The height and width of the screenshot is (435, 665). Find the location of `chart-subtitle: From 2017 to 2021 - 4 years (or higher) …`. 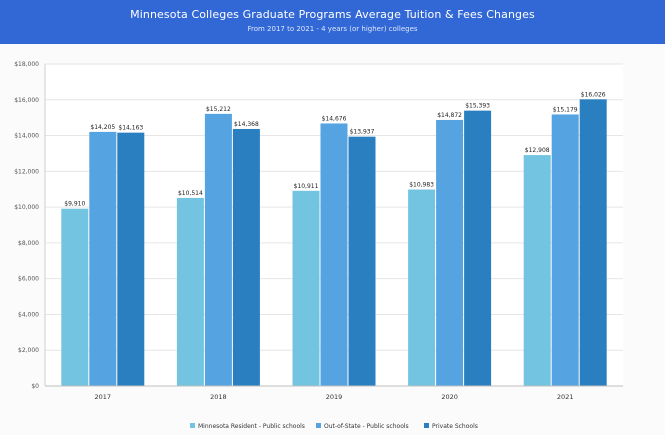

chart-subtitle: From 2017 to 2021 - 4 years (or higher) … is located at coordinates (332, 29).